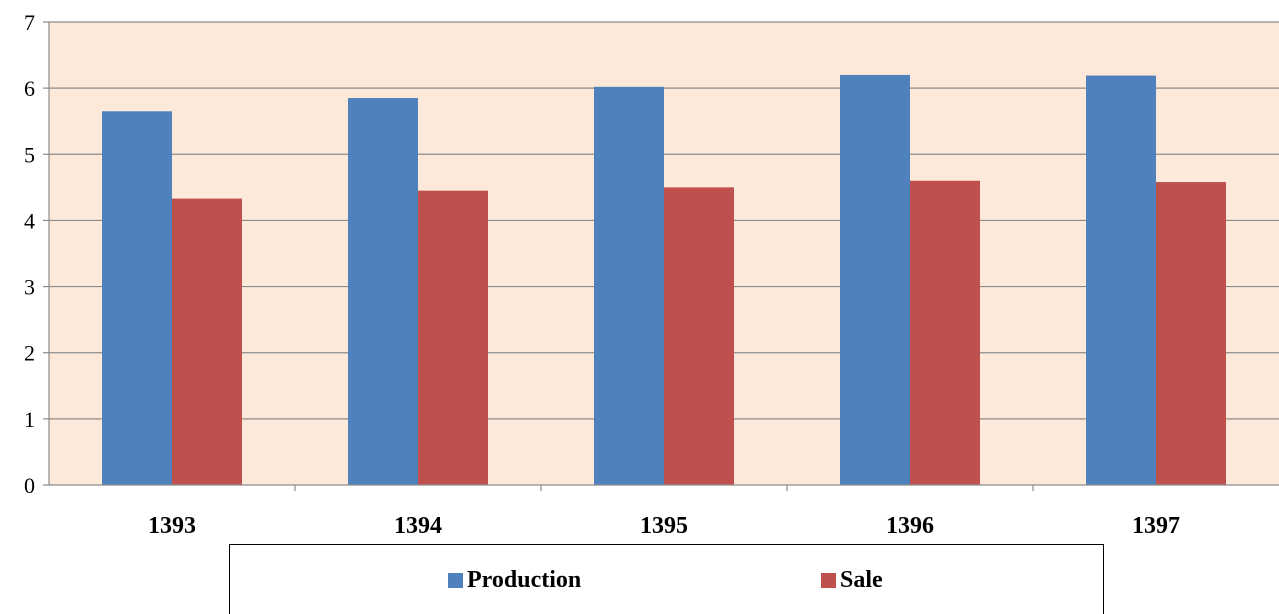 Image resolution: width=1279 pixels, height=614 pixels. I want to click on legend-swatch-sale, so click(828, 580).